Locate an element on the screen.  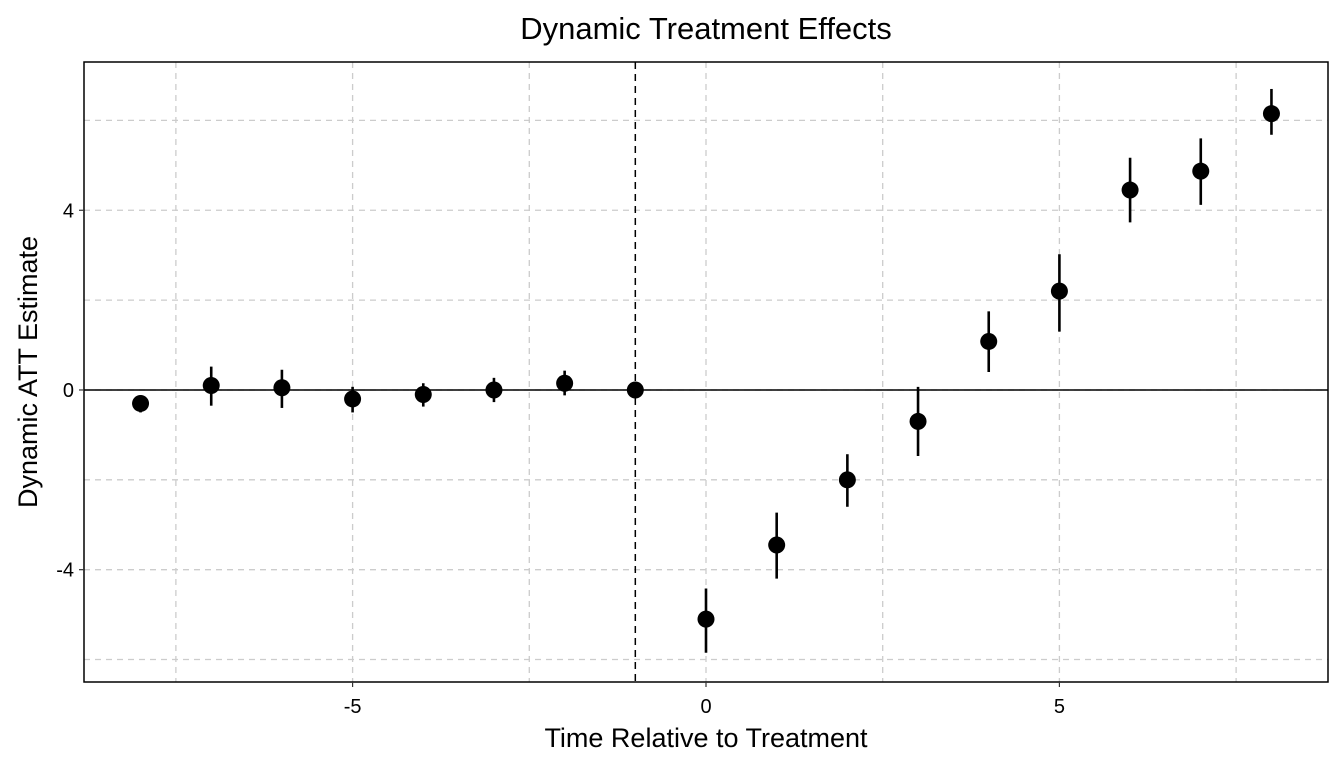
y-axis-label: Dynamic ATT Estimate is located at coordinates (28, 372).